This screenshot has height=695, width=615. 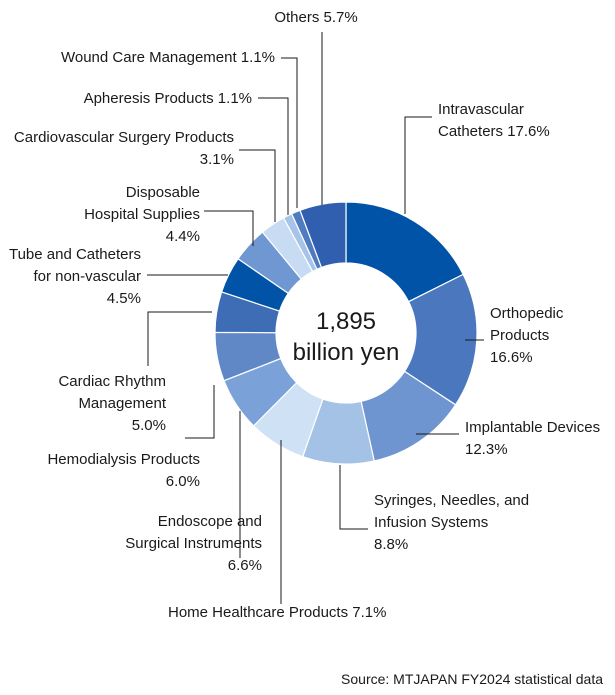 I want to click on slice-label-intravascular-catheters-line-2: Catheters 17.6%, so click(x=494, y=131).